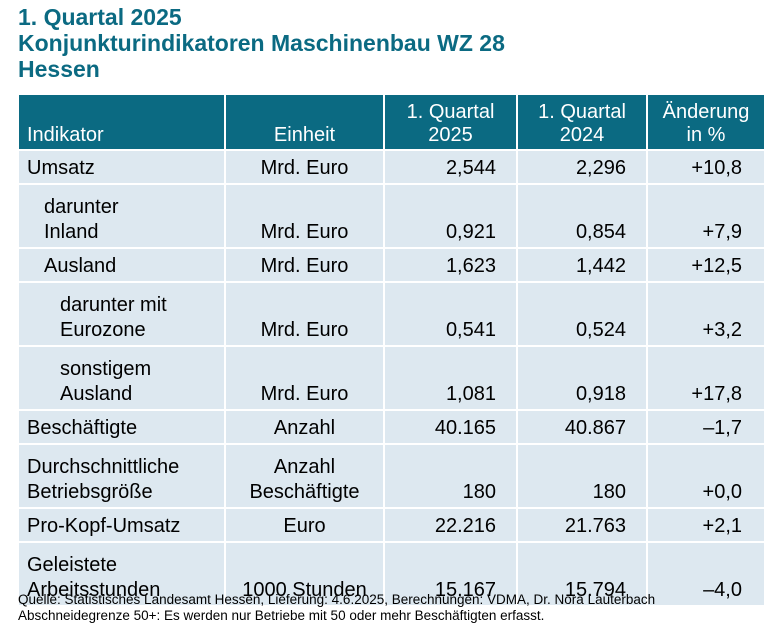  What do you see at coordinates (59, 69) in the screenshot?
I see `title-line-region: Hessen` at bounding box center [59, 69].